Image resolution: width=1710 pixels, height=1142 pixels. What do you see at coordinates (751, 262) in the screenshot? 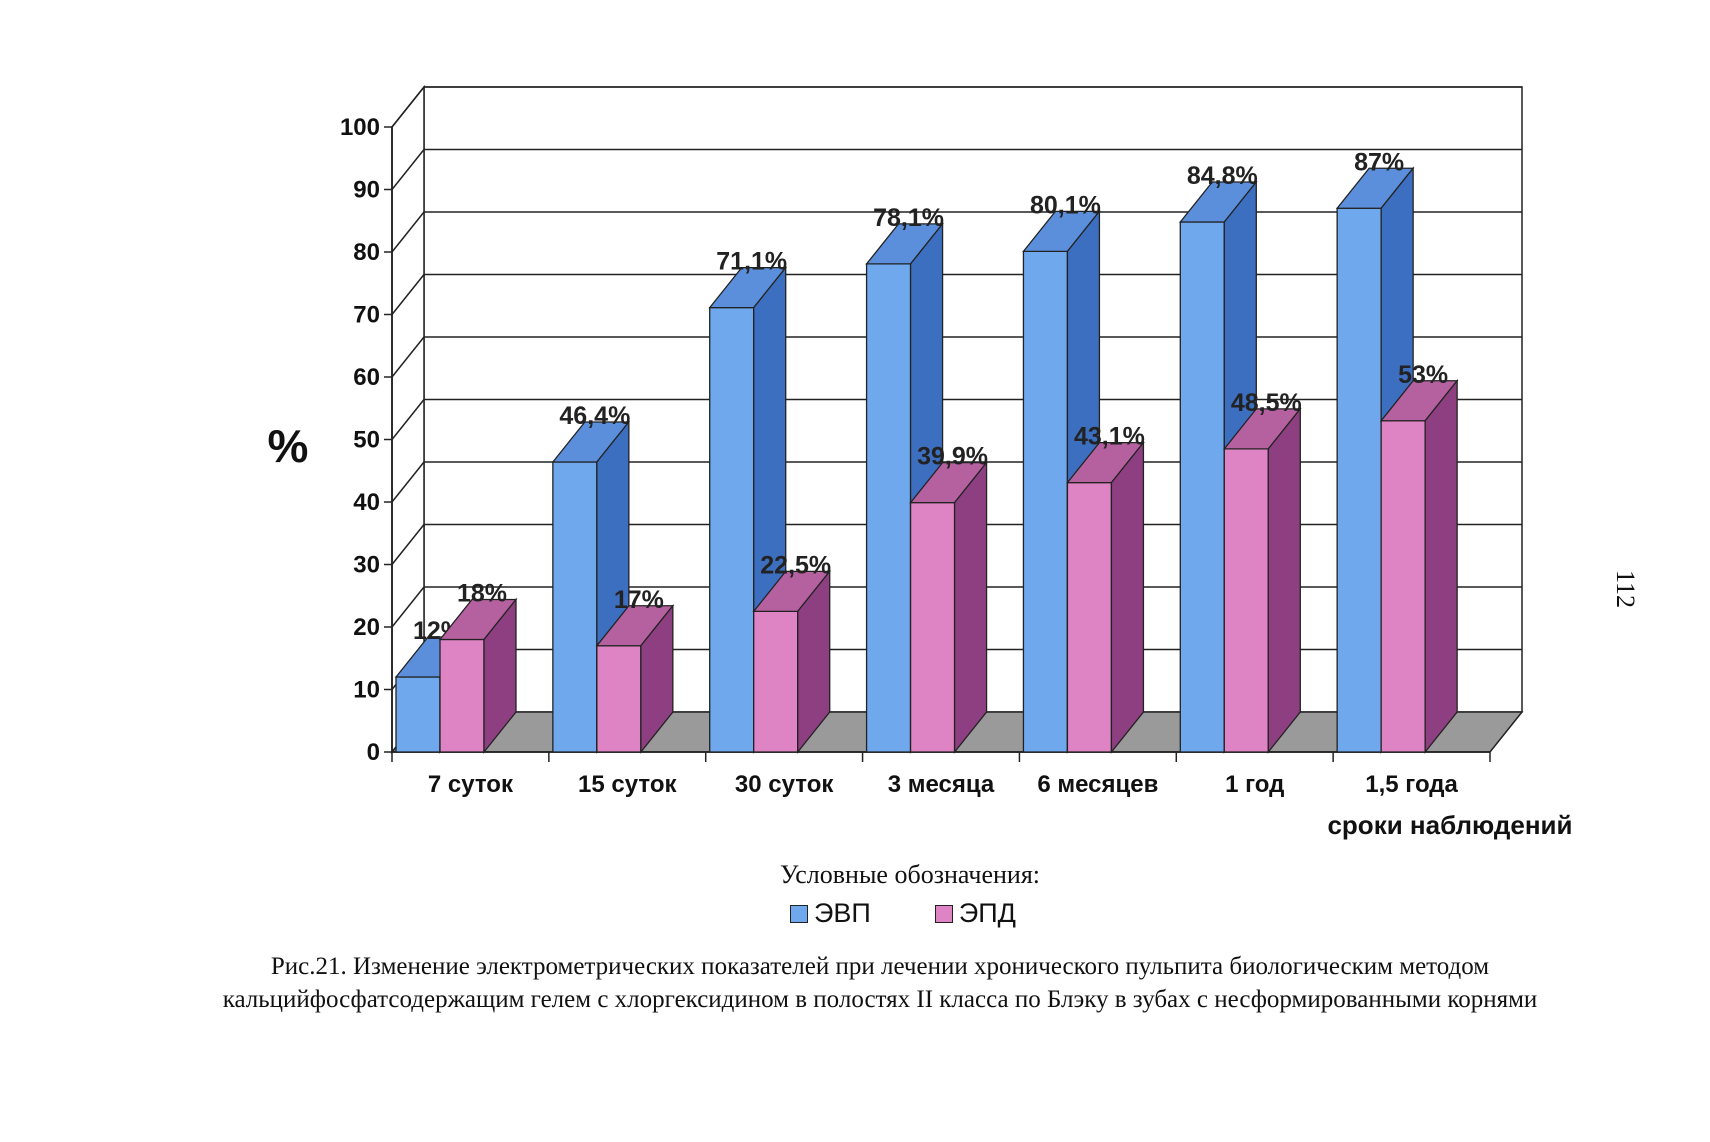
I see `data-label-0-2: 71,1%` at bounding box center [751, 262].